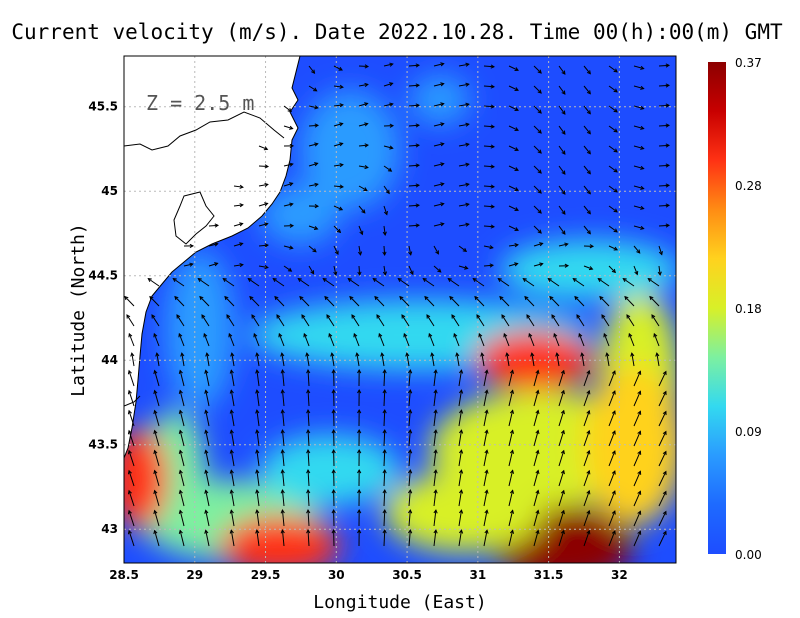 The width and height of the screenshot is (800, 618). Describe the element at coordinates (748, 309) in the screenshot. I see `colorbar-tick-label: 0.18` at that location.